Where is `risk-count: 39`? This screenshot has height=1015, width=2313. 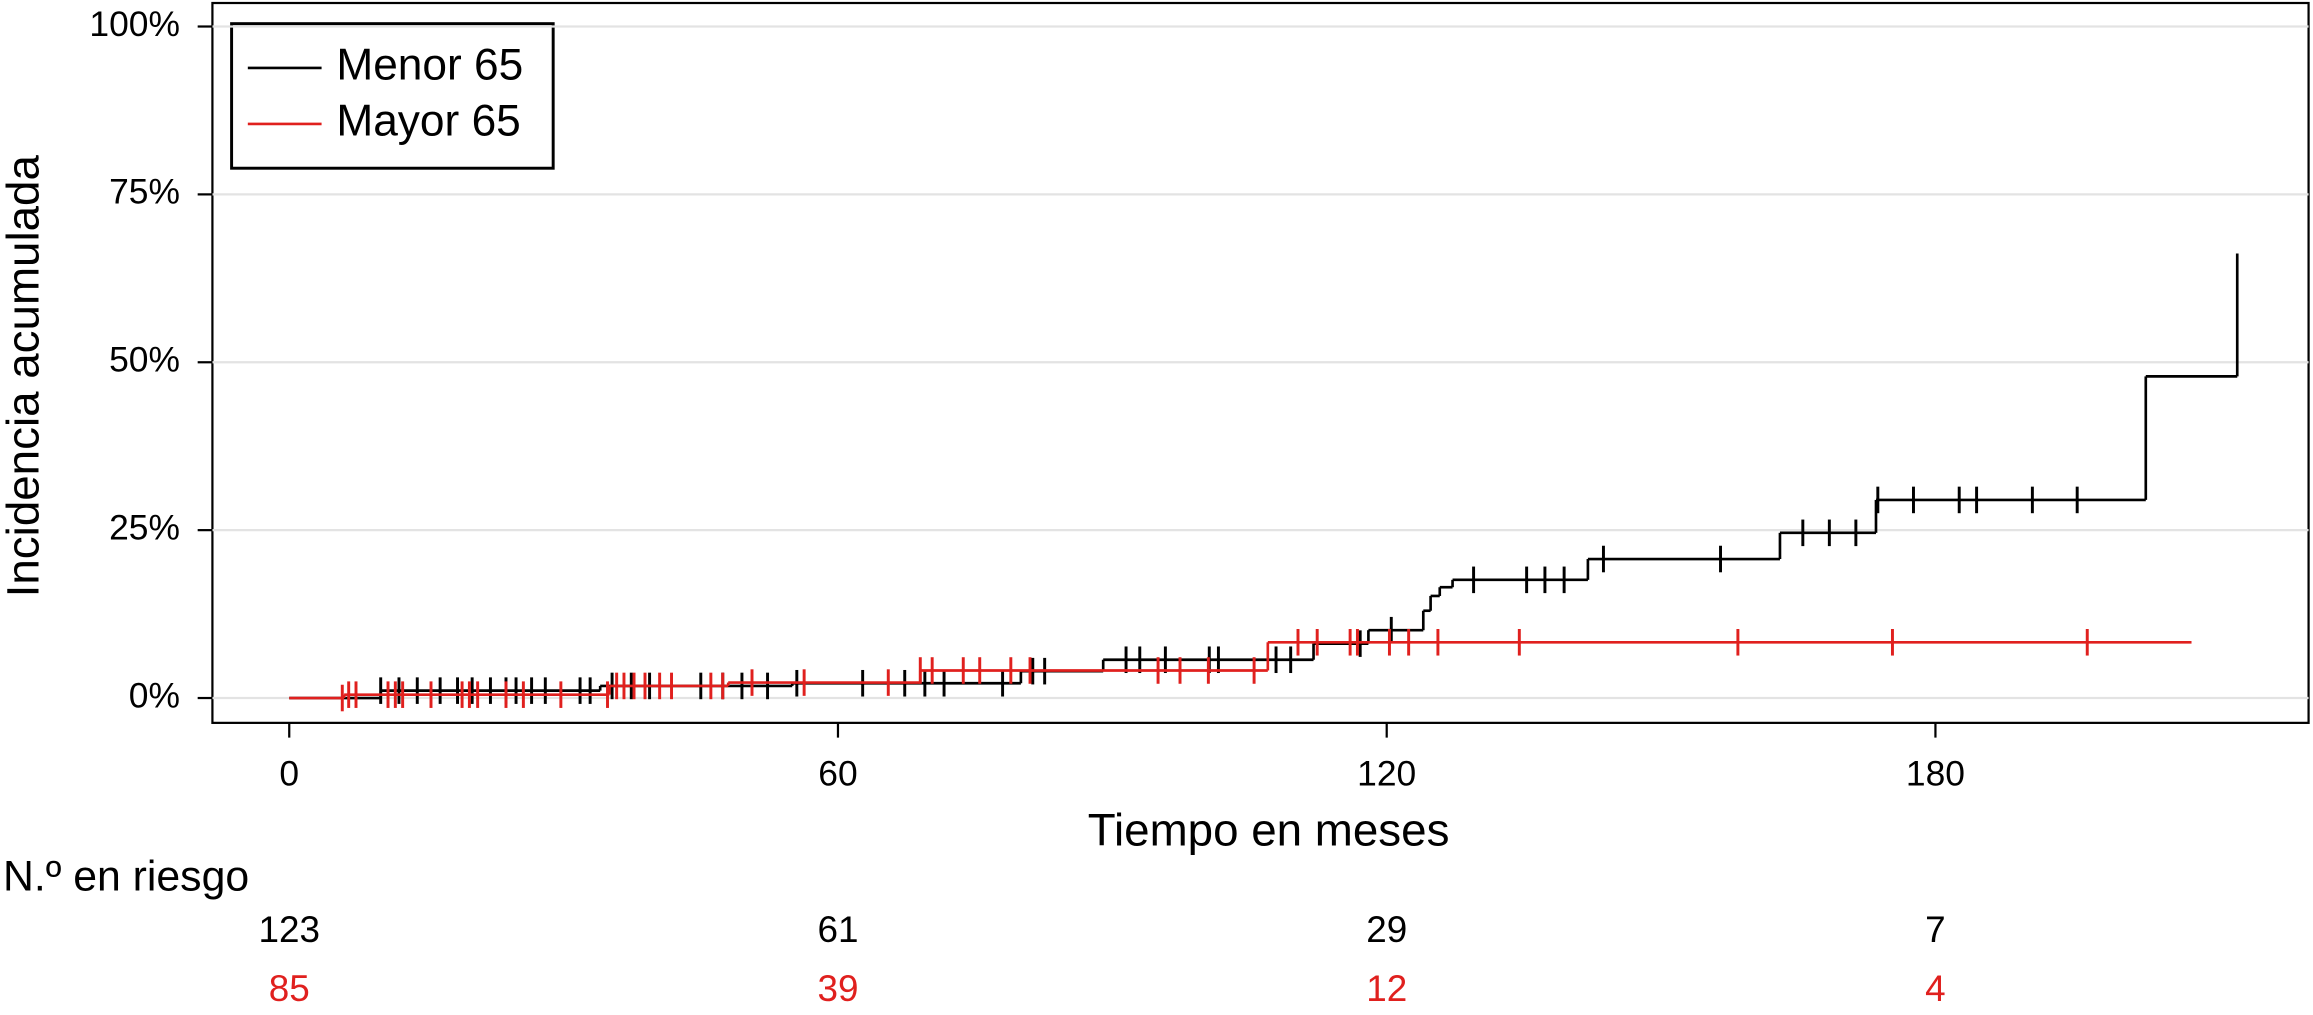
risk-count: 39 is located at coordinates (837, 988).